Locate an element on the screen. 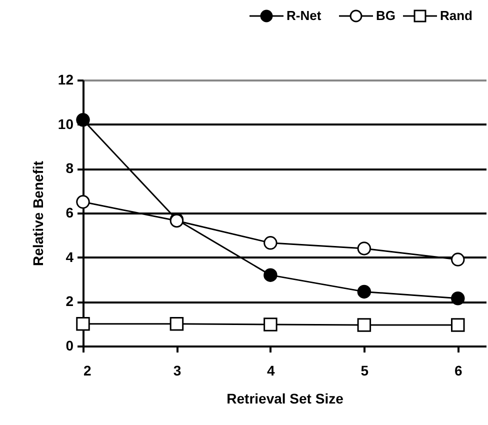  y-tick-label: 2 is located at coordinates (70, 301).